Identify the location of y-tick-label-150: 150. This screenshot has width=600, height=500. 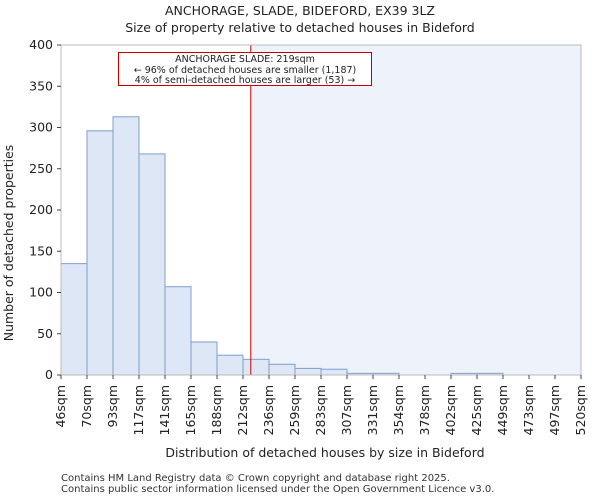
(41, 250).